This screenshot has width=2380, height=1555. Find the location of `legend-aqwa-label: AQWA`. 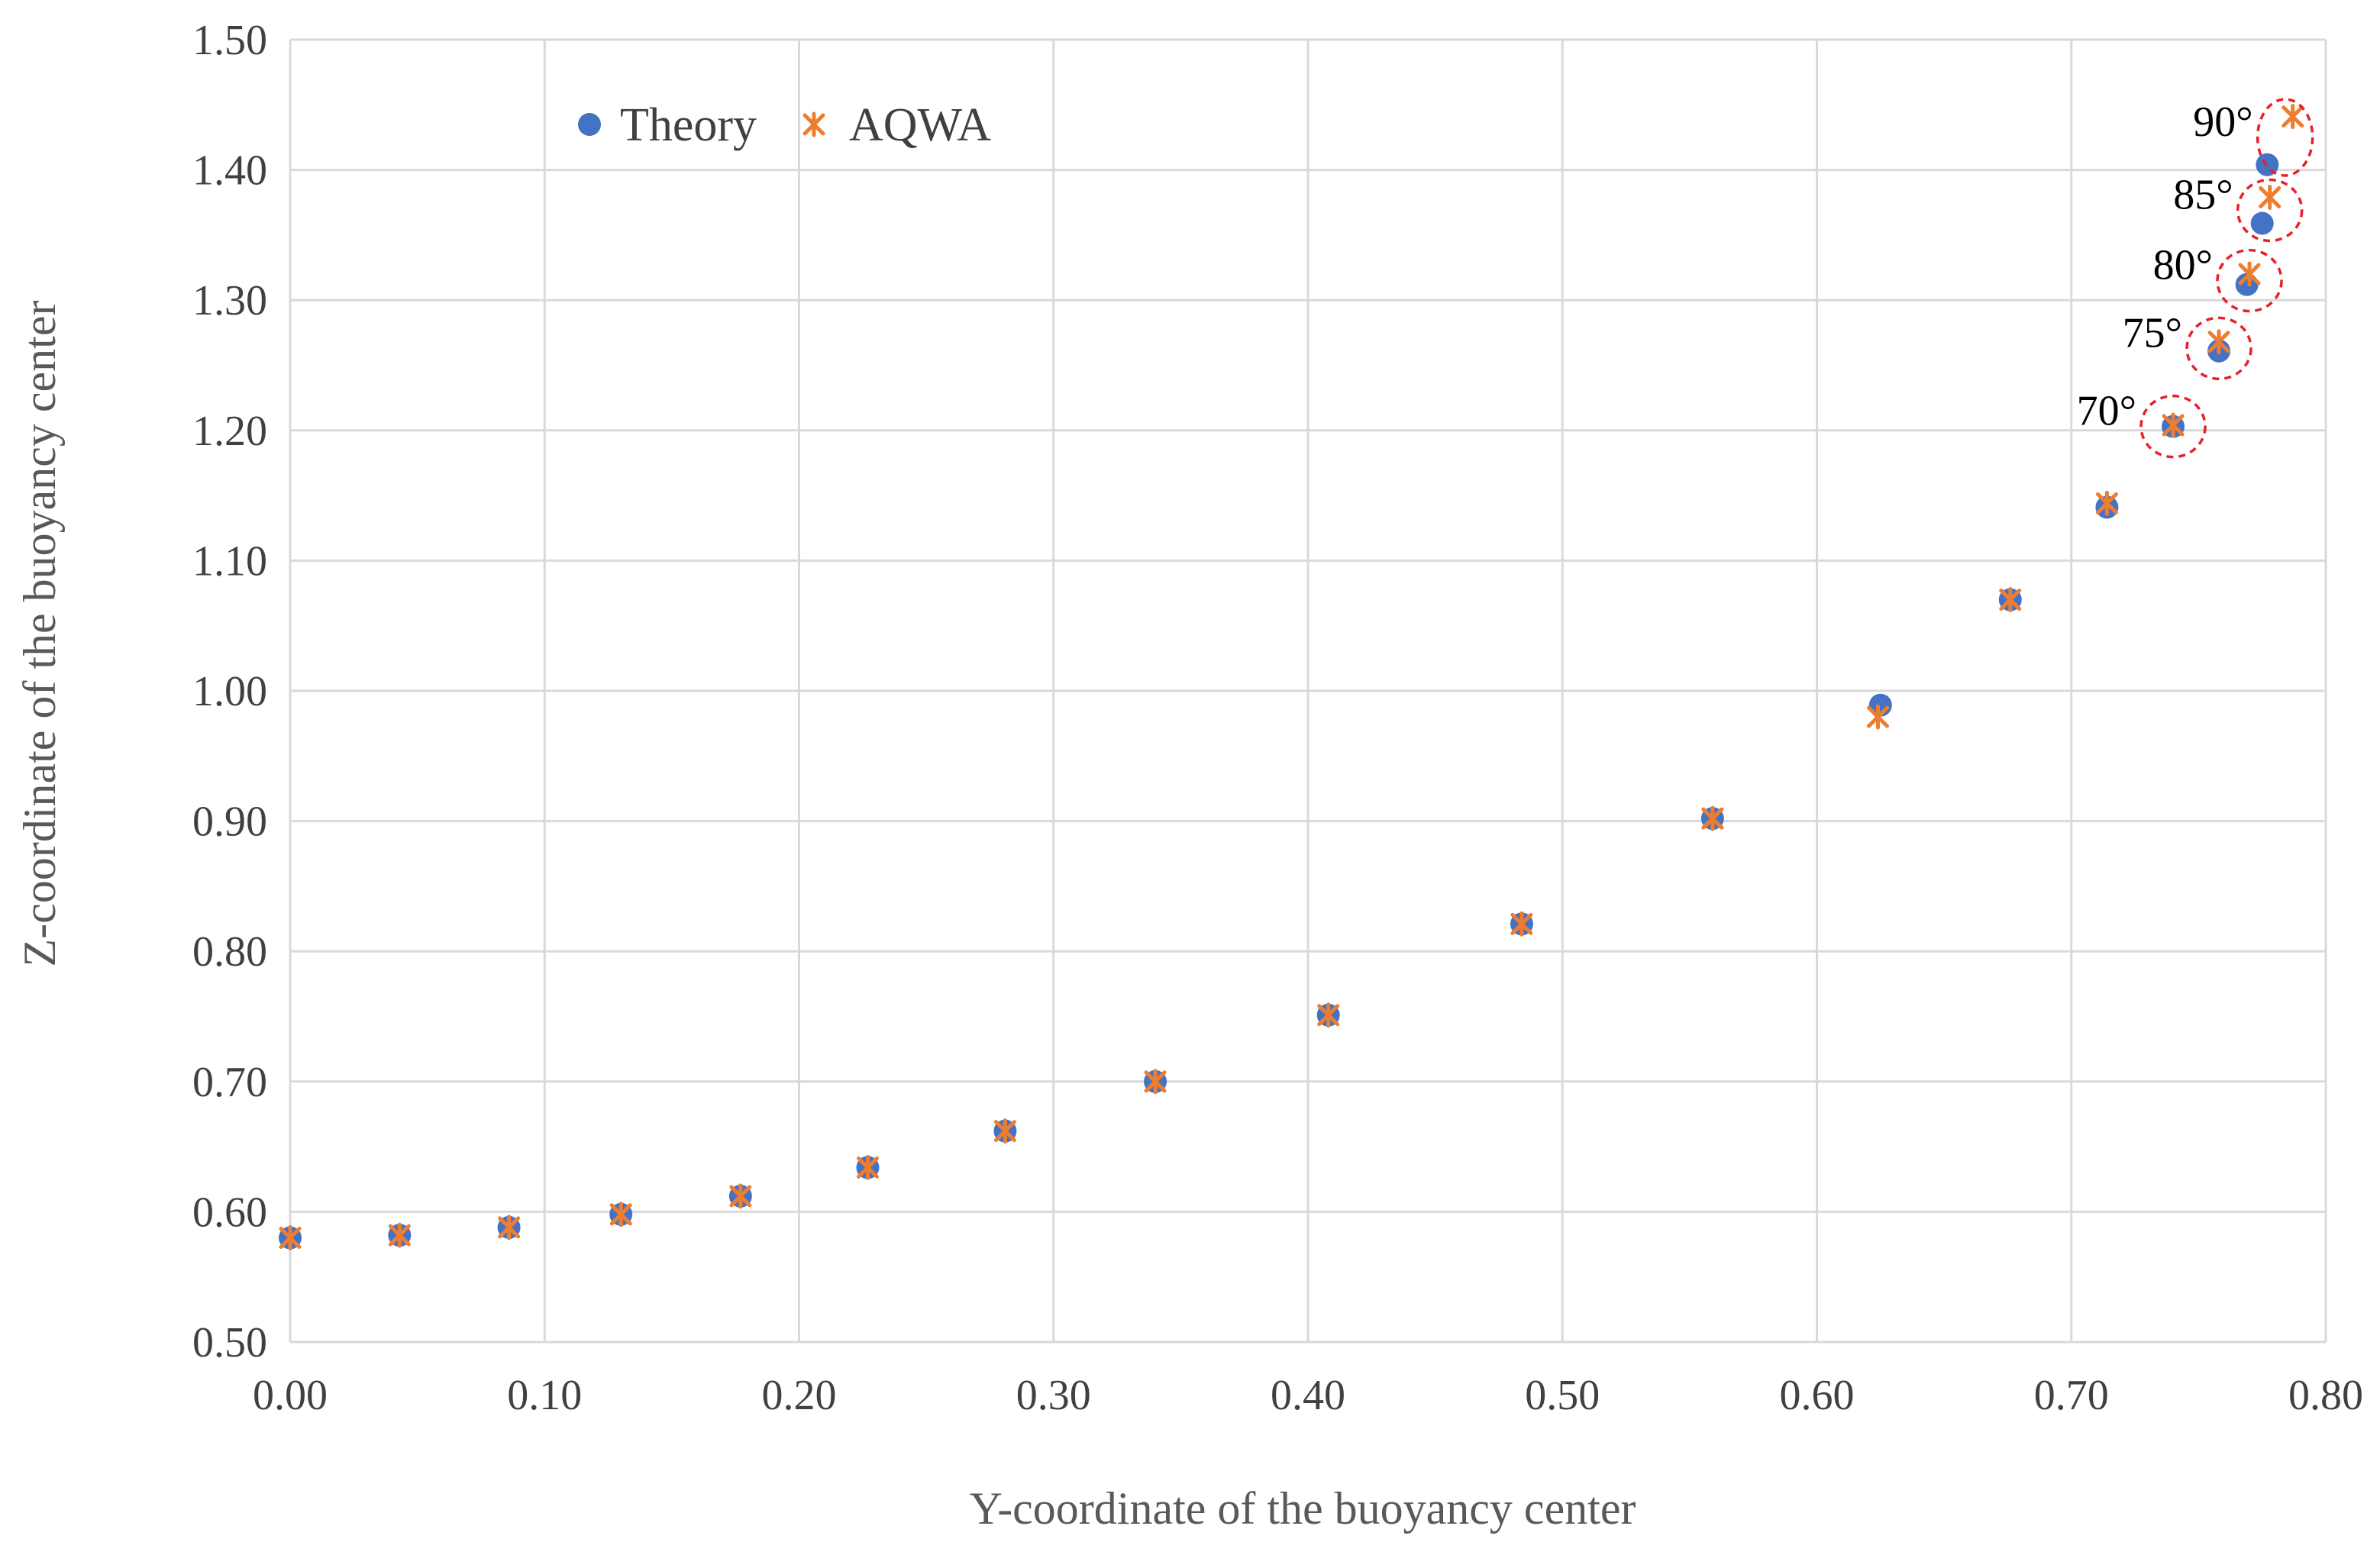

legend-aqwa-label: AQWA is located at coordinates (920, 125).